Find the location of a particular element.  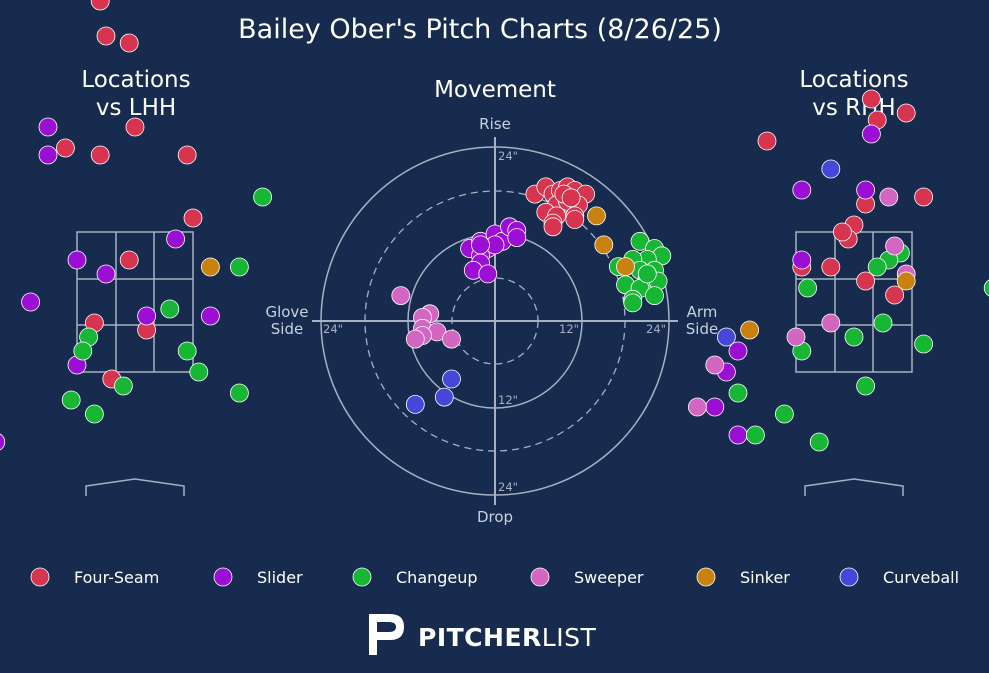

lhh-panel-title-line2: vs LHH is located at coordinates (136, 108).